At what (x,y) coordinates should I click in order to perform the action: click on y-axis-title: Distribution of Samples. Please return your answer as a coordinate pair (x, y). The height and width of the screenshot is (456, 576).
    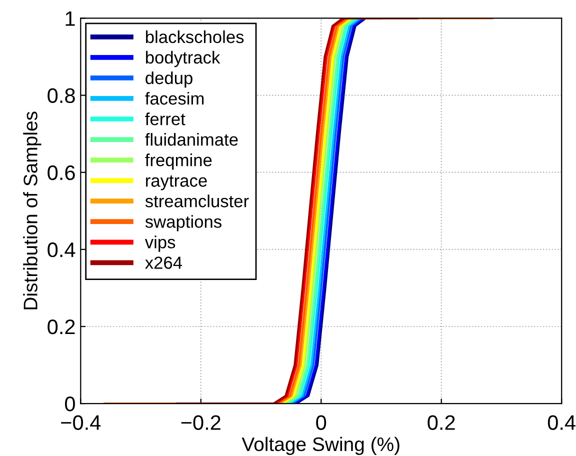
    Looking at the image, I should click on (32, 211).